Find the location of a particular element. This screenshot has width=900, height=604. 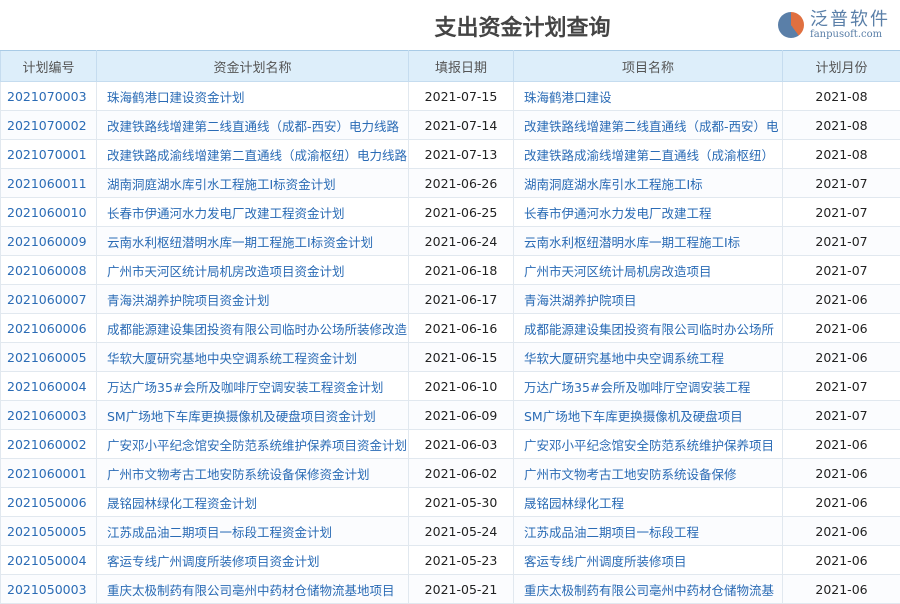

plan-name-link: 改建铁路线增建第二线直通线（成都-西安）电力线路 is located at coordinates (253, 125).